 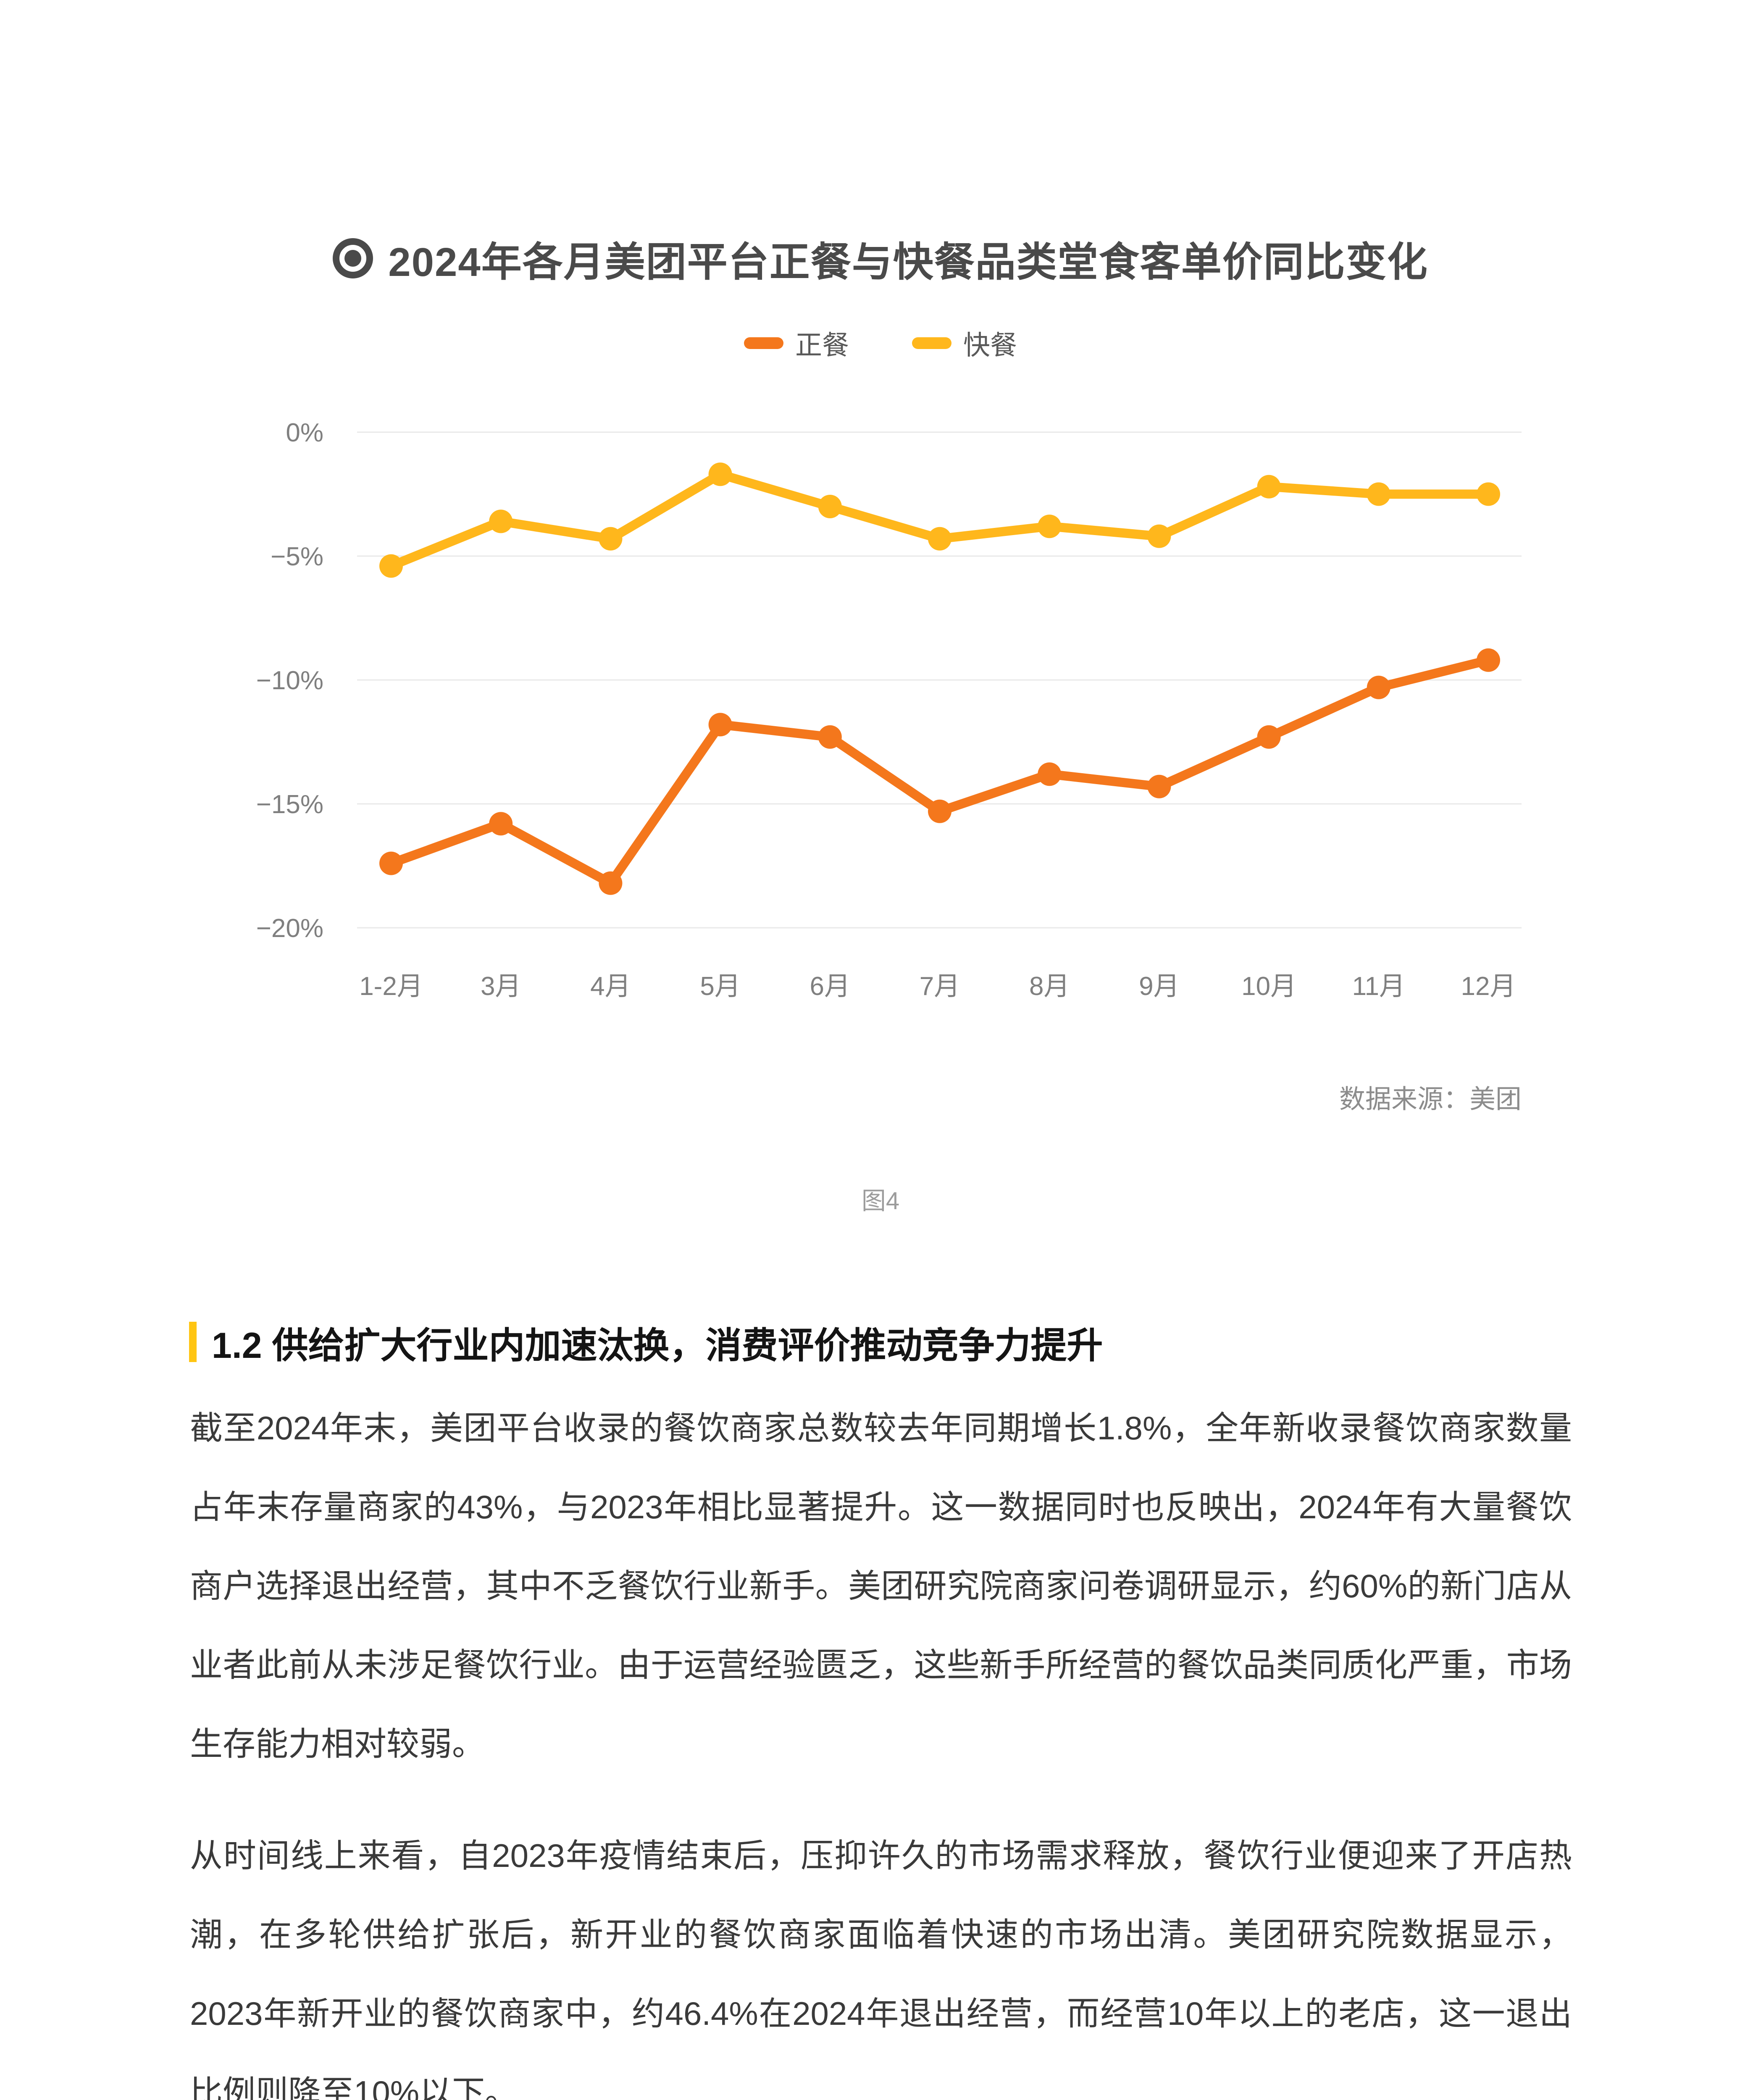 I want to click on chart-title-row: 2024年各月美团平台正餐与快餐品类堂食客单价同比变化, so click(x=880, y=258).